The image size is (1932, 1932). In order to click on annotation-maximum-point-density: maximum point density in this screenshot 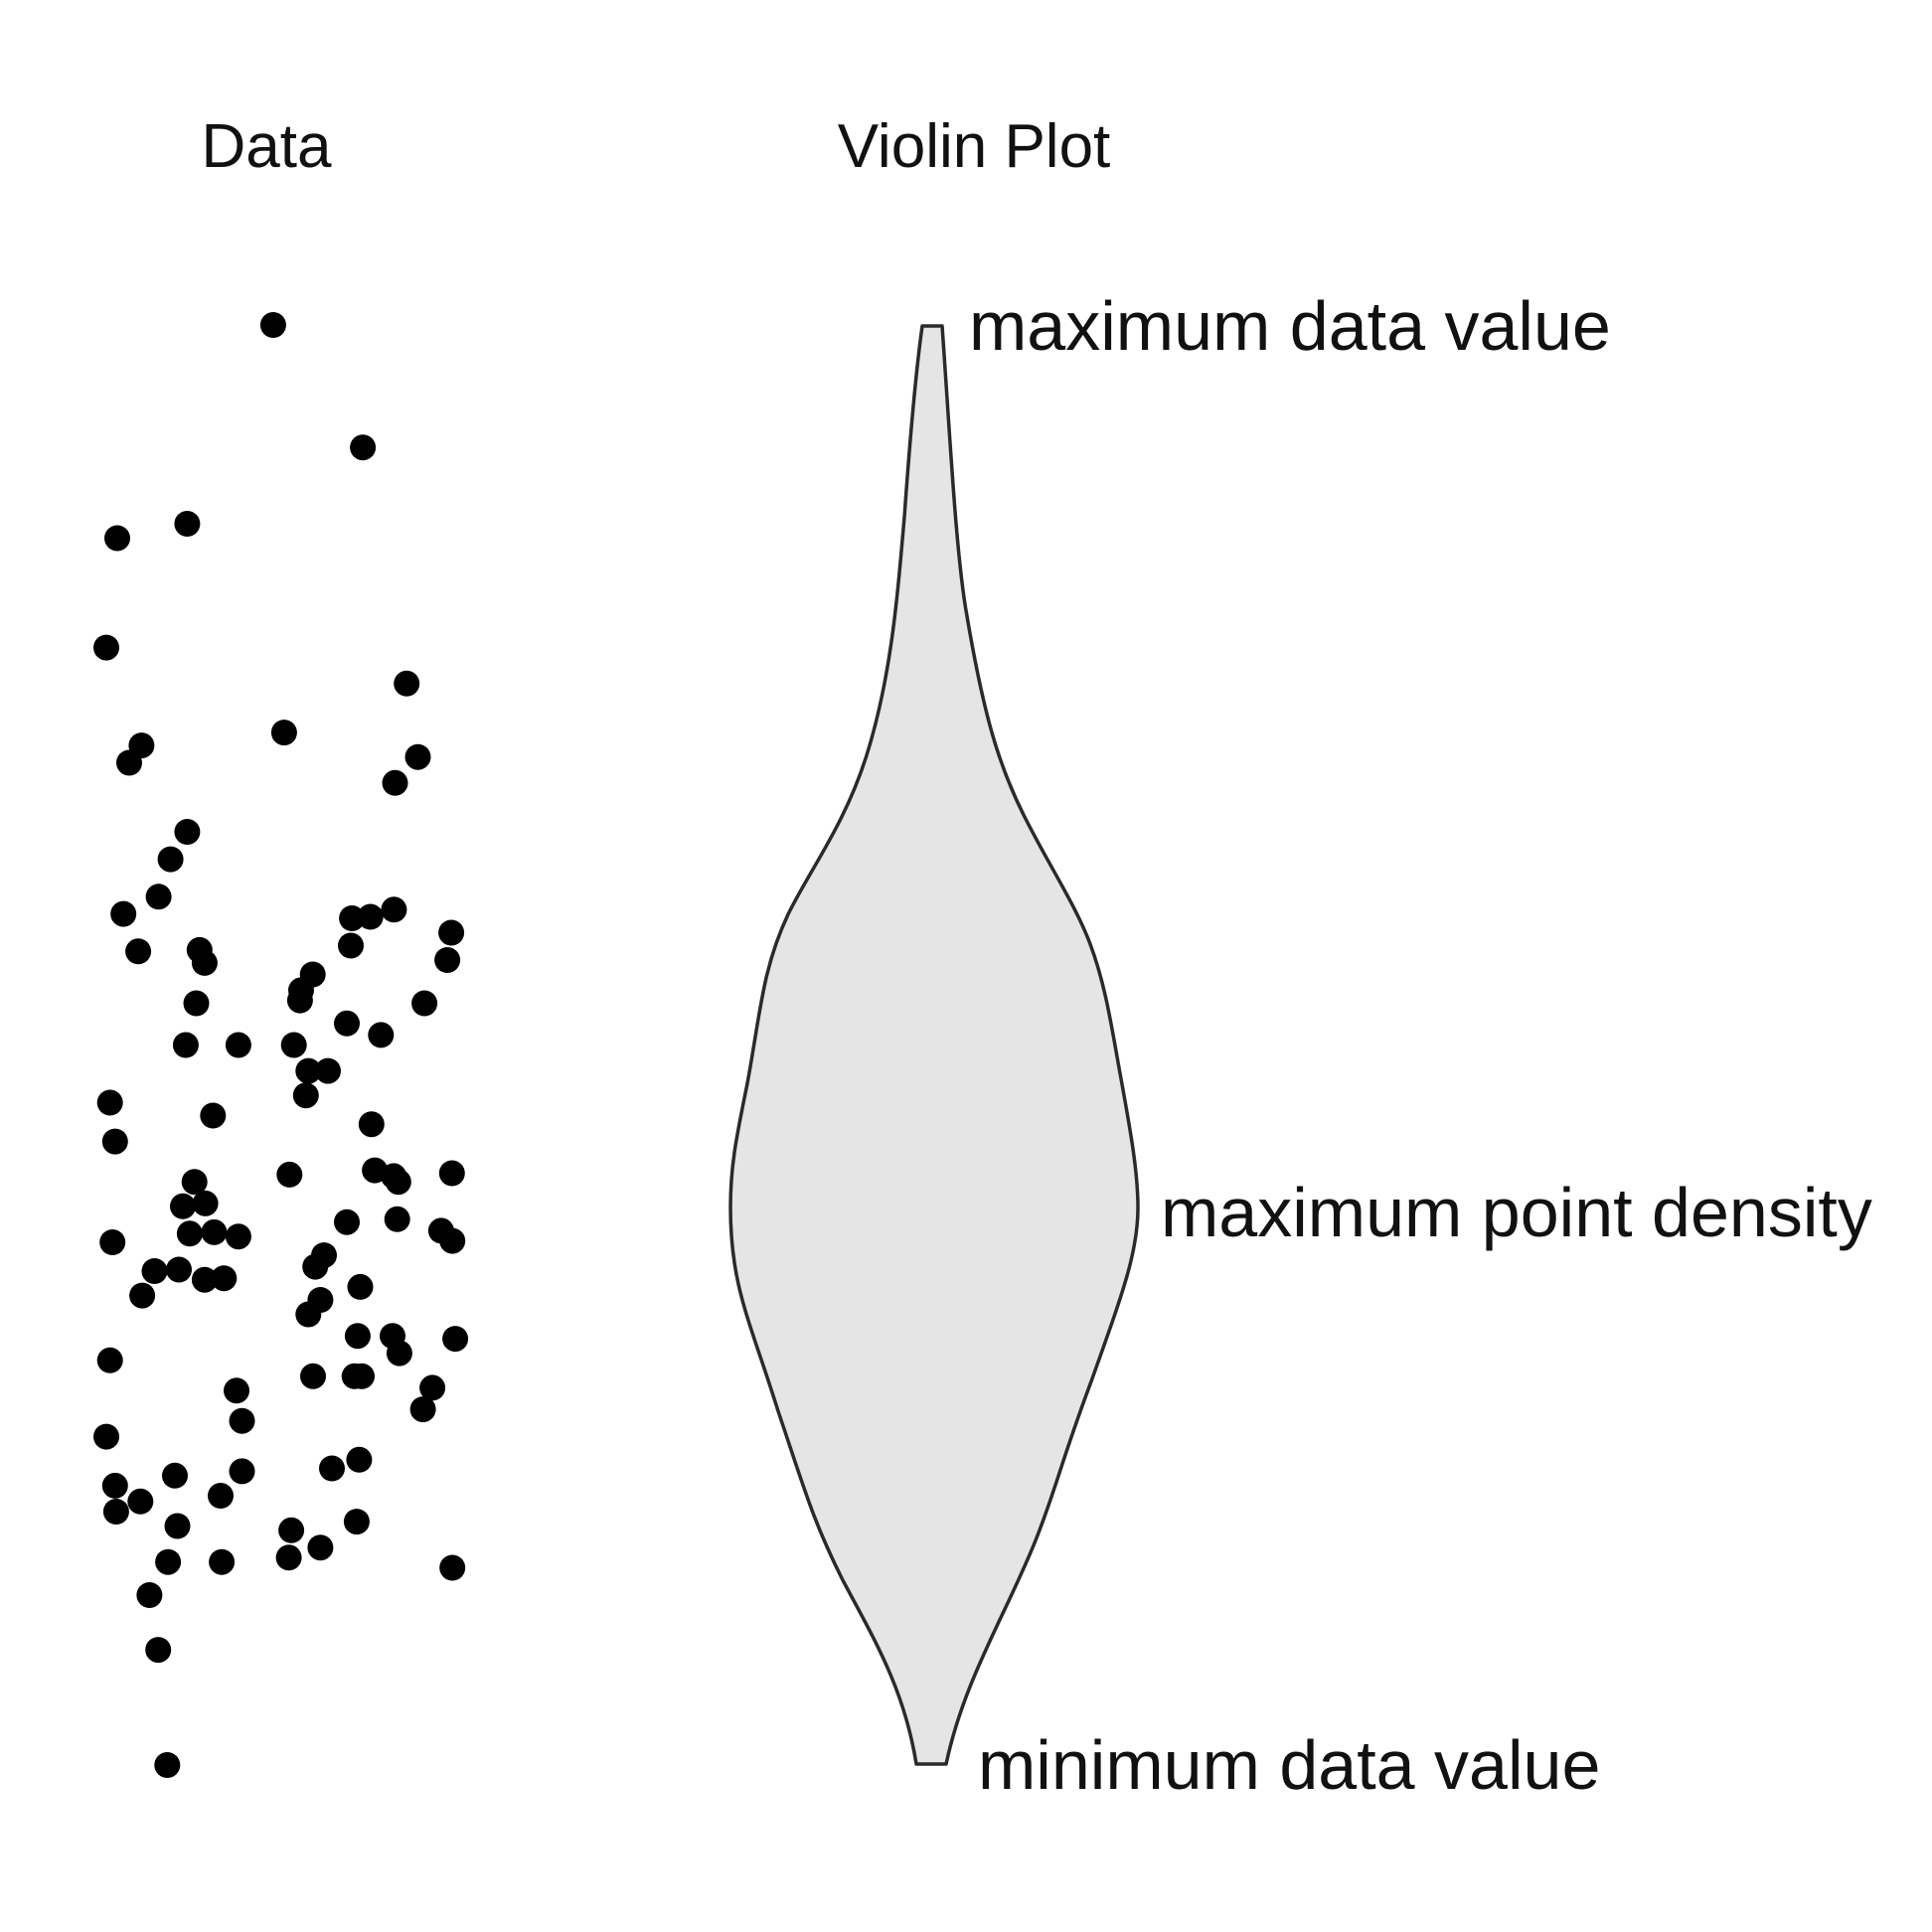, I will do `click(1516, 1212)`.